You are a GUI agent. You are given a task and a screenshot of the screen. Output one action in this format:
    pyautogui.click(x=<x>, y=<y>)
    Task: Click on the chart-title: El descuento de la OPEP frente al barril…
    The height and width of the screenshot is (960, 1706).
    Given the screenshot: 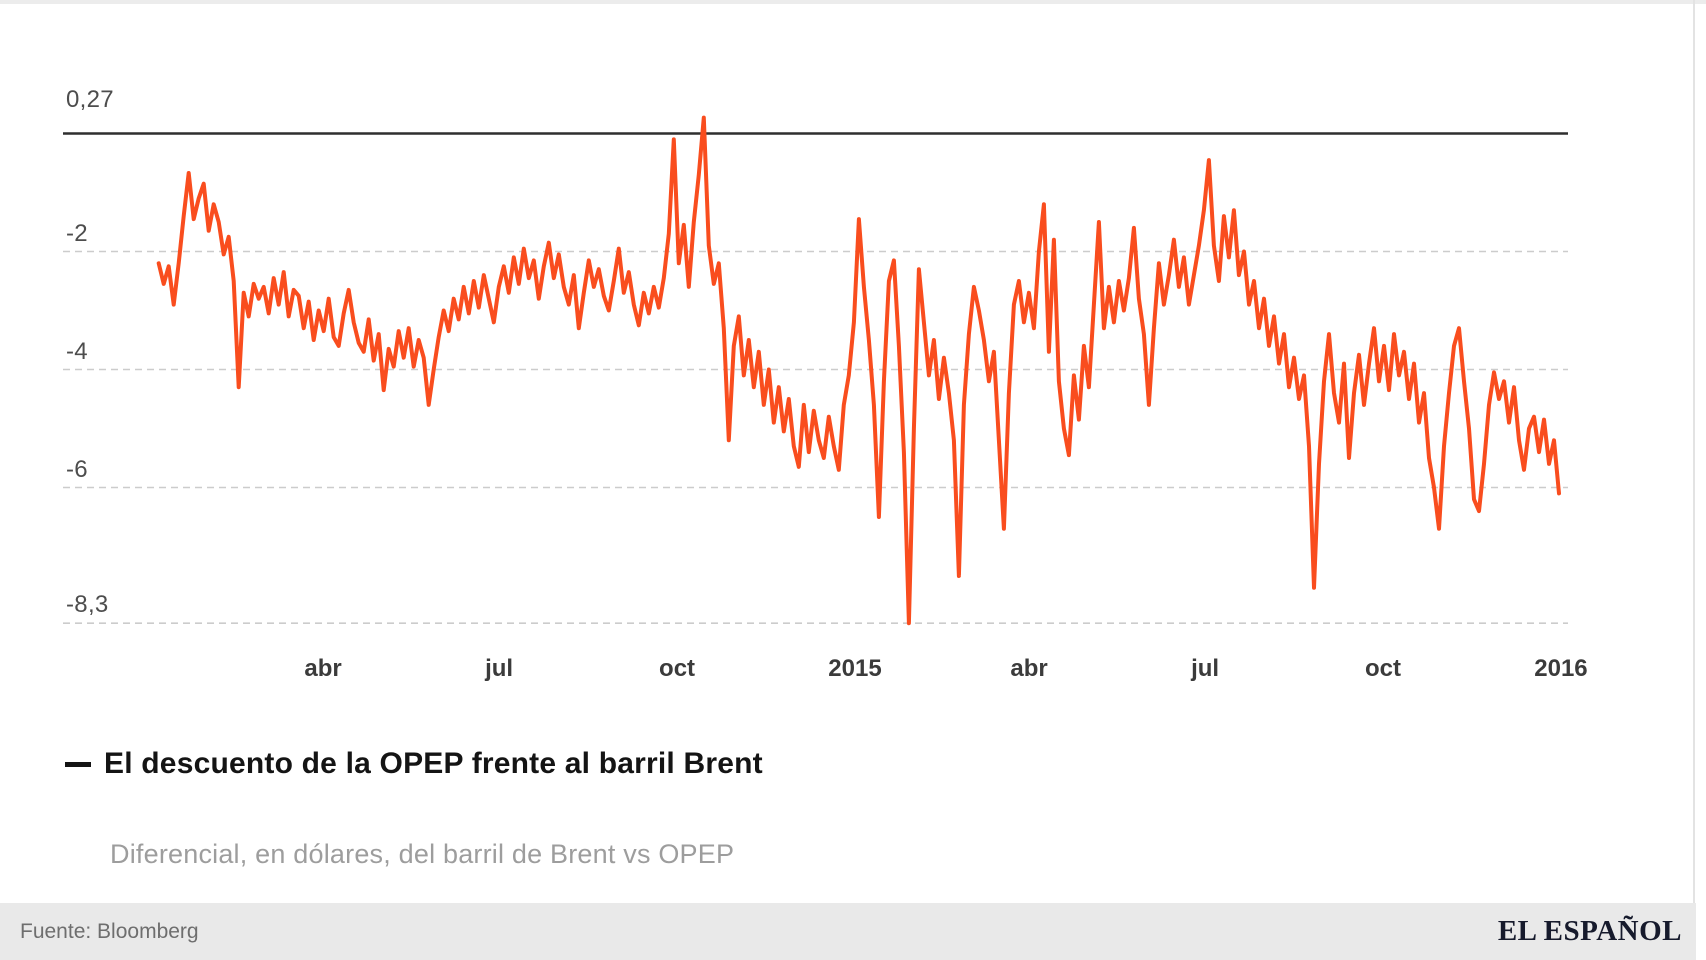 What is the action you would take?
    pyautogui.click(x=433, y=763)
    